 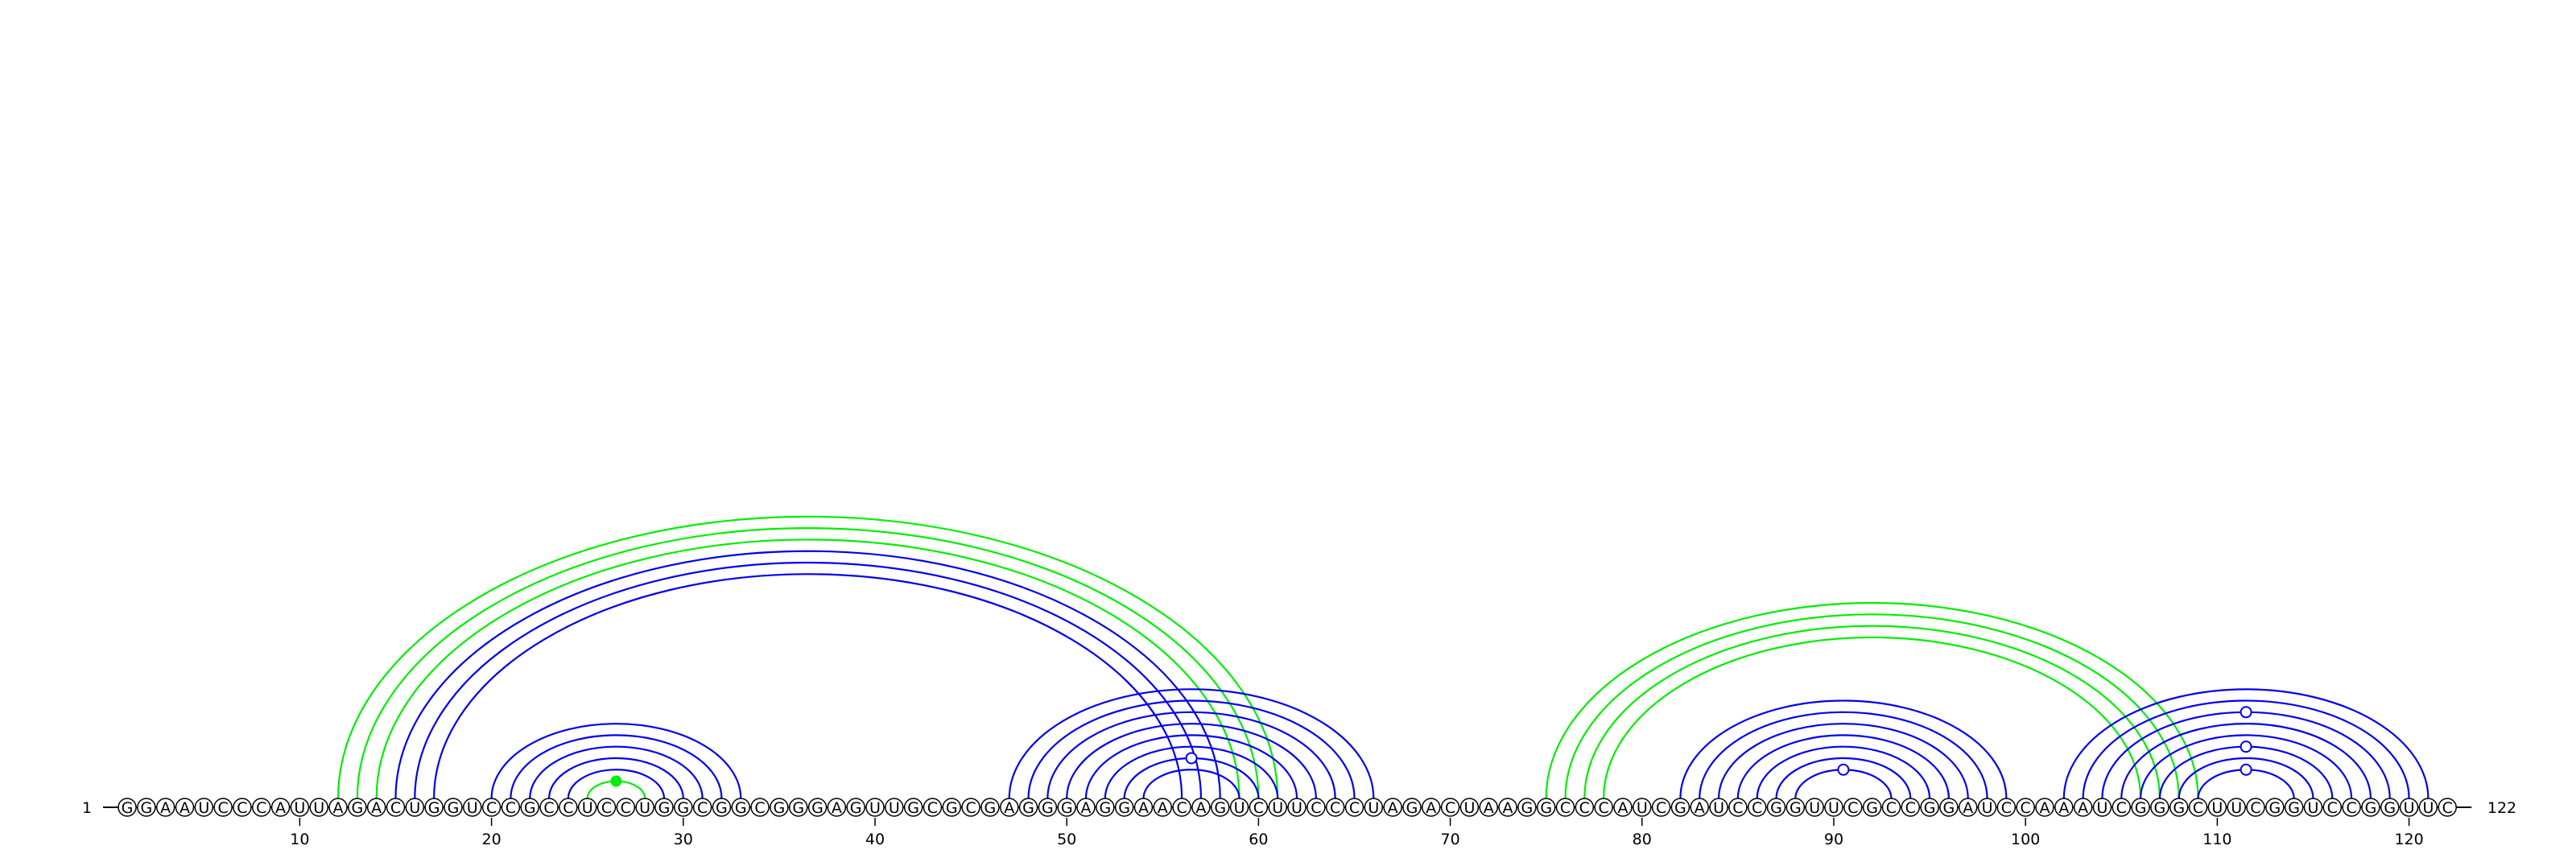 I want to click on position-tick-label: 40, so click(x=875, y=839).